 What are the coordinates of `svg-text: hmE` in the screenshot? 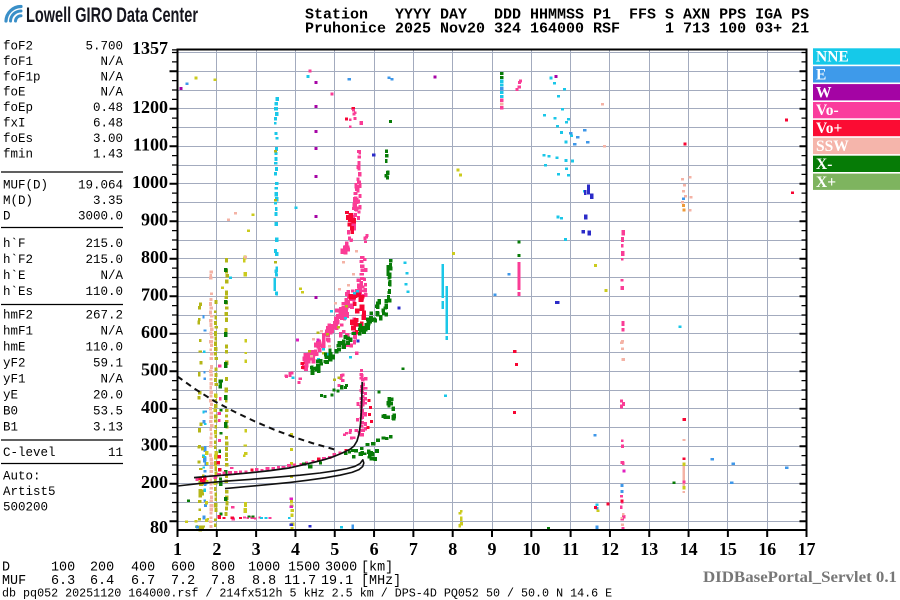 It's located at (14, 348).